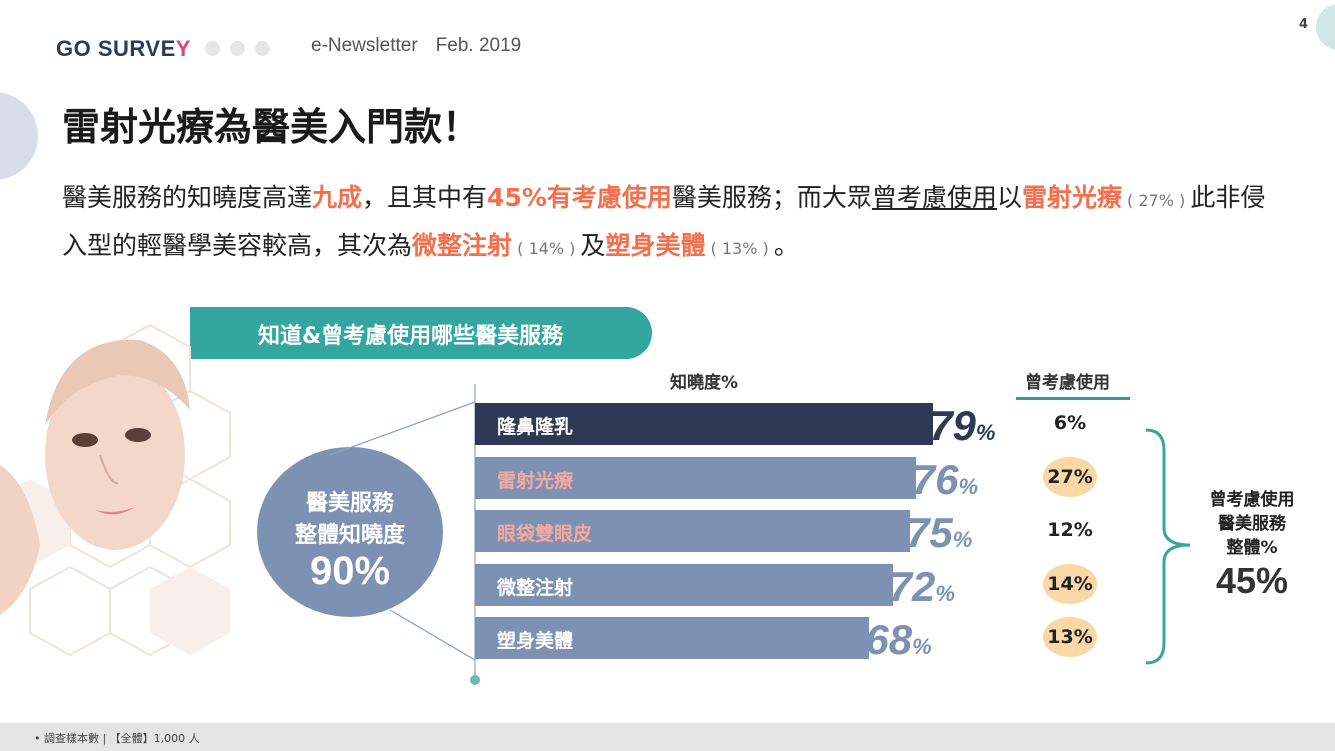 Image resolution: width=1335 pixels, height=751 pixels. What do you see at coordinates (1070, 583) in the screenshot?
I see `consider-value-4: 14%` at bounding box center [1070, 583].